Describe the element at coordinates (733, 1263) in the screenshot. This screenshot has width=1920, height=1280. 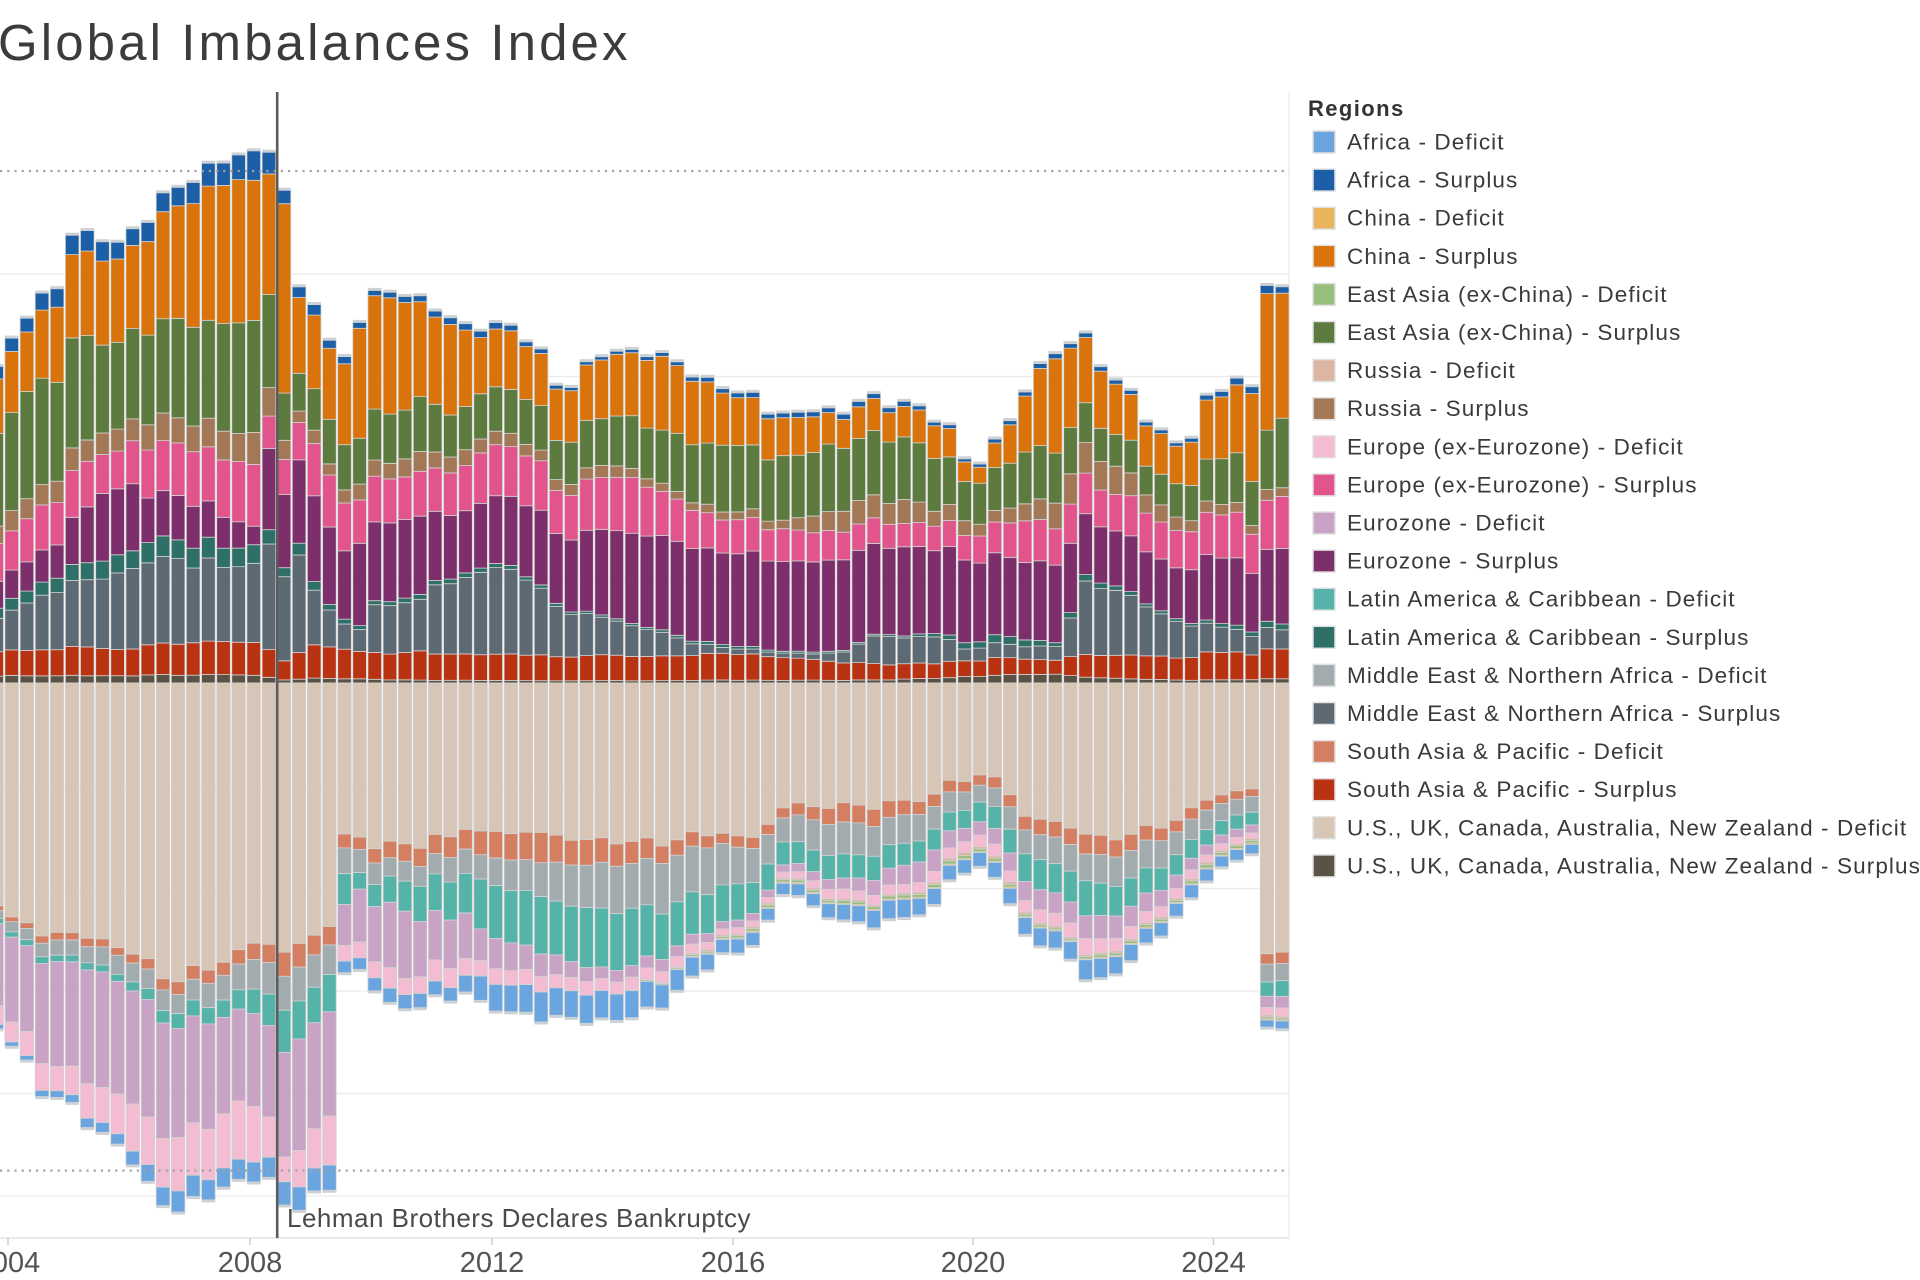
I see `svg-text: 2016` at that location.